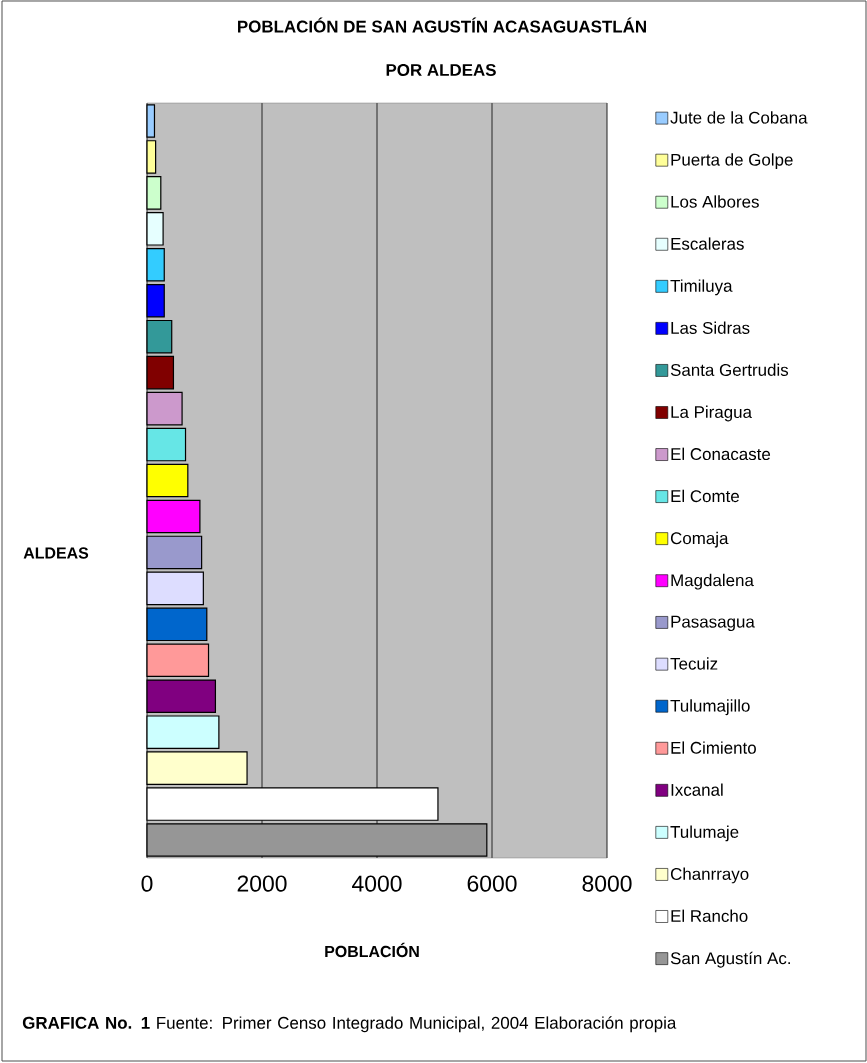  What do you see at coordinates (147, 883) in the screenshot?
I see `x-tick-label: 0` at bounding box center [147, 883].